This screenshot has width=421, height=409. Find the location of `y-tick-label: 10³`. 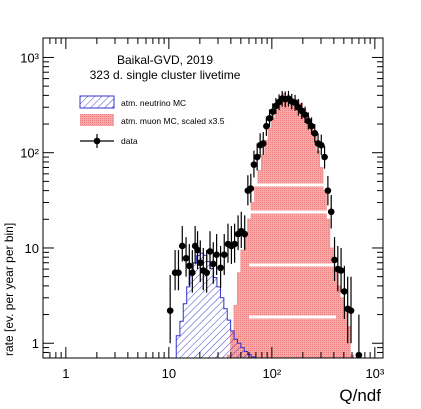

y-tick-label: 10³ is located at coordinates (29, 57).